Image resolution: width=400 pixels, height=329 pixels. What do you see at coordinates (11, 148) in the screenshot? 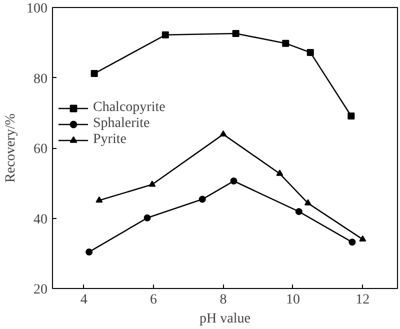
I see `y-axis-title: Recovery/%` at bounding box center [11, 148].